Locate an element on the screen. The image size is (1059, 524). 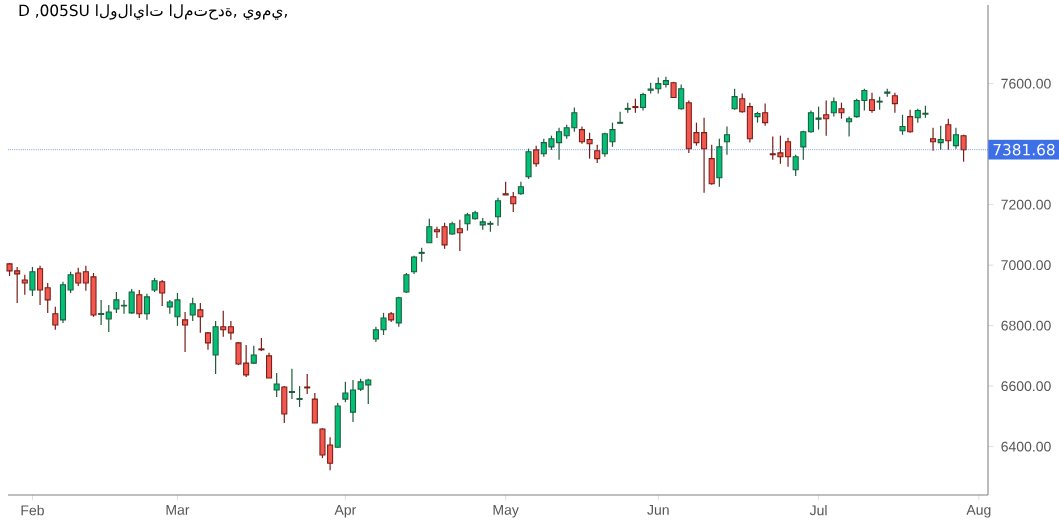
x-tick-label: Aug is located at coordinates (978, 511).